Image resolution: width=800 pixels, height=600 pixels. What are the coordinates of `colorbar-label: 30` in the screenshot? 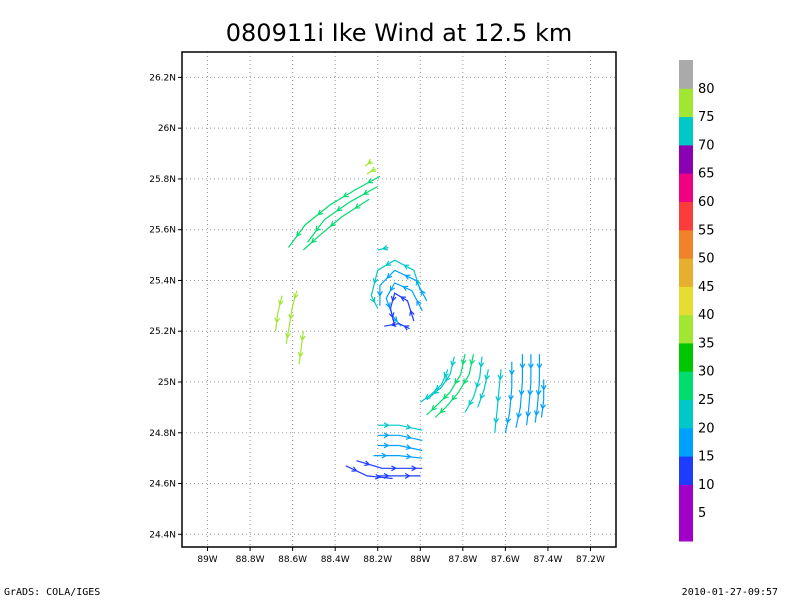 It's located at (706, 372).